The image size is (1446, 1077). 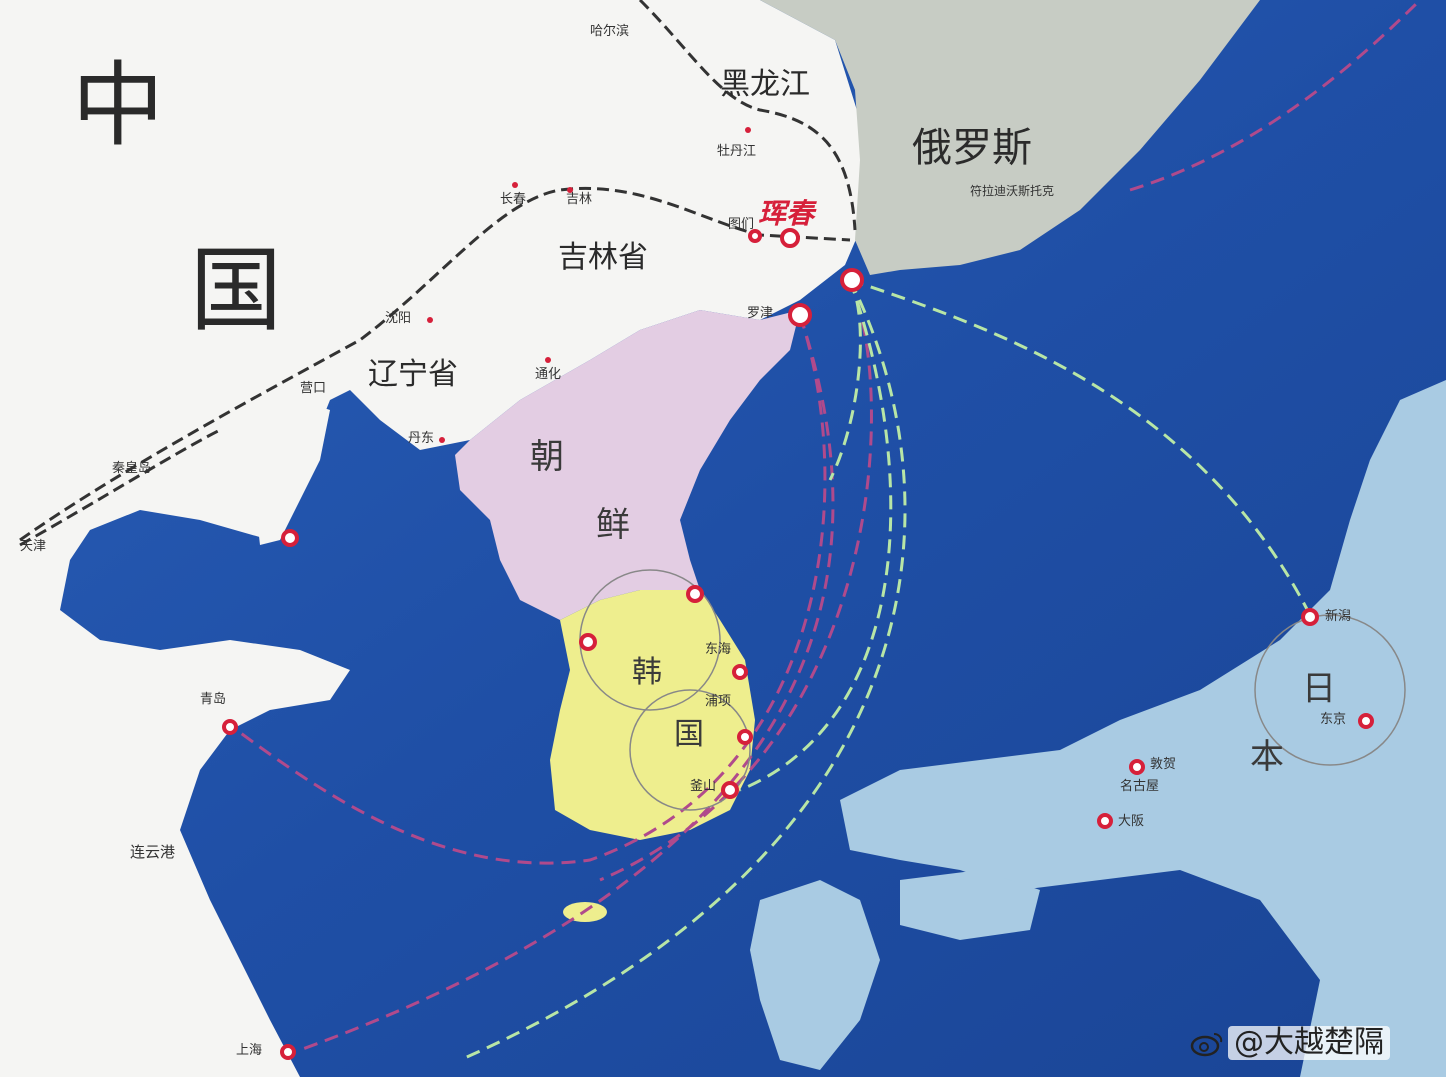 I want to click on small-city-dots, so click(x=589, y=285).